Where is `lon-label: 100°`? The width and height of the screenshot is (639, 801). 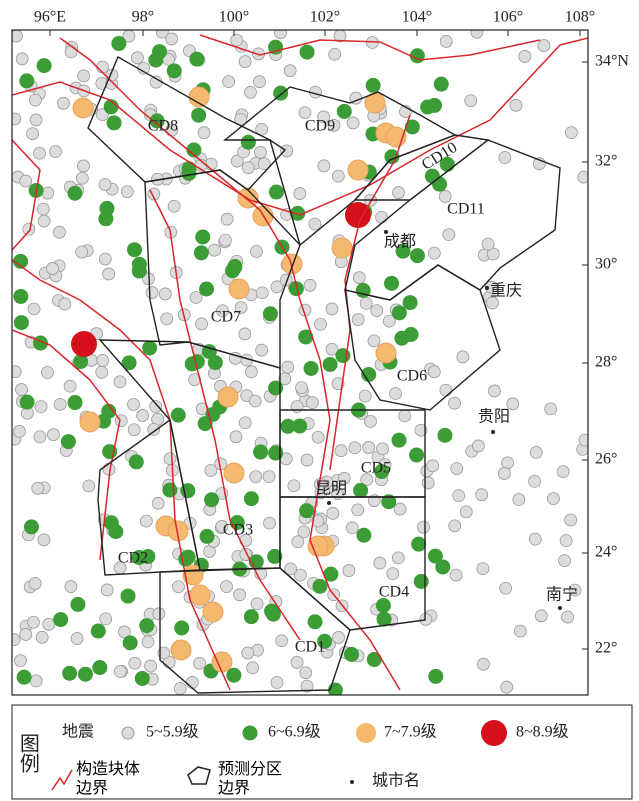 lon-label: 100° is located at coordinates (234, 17).